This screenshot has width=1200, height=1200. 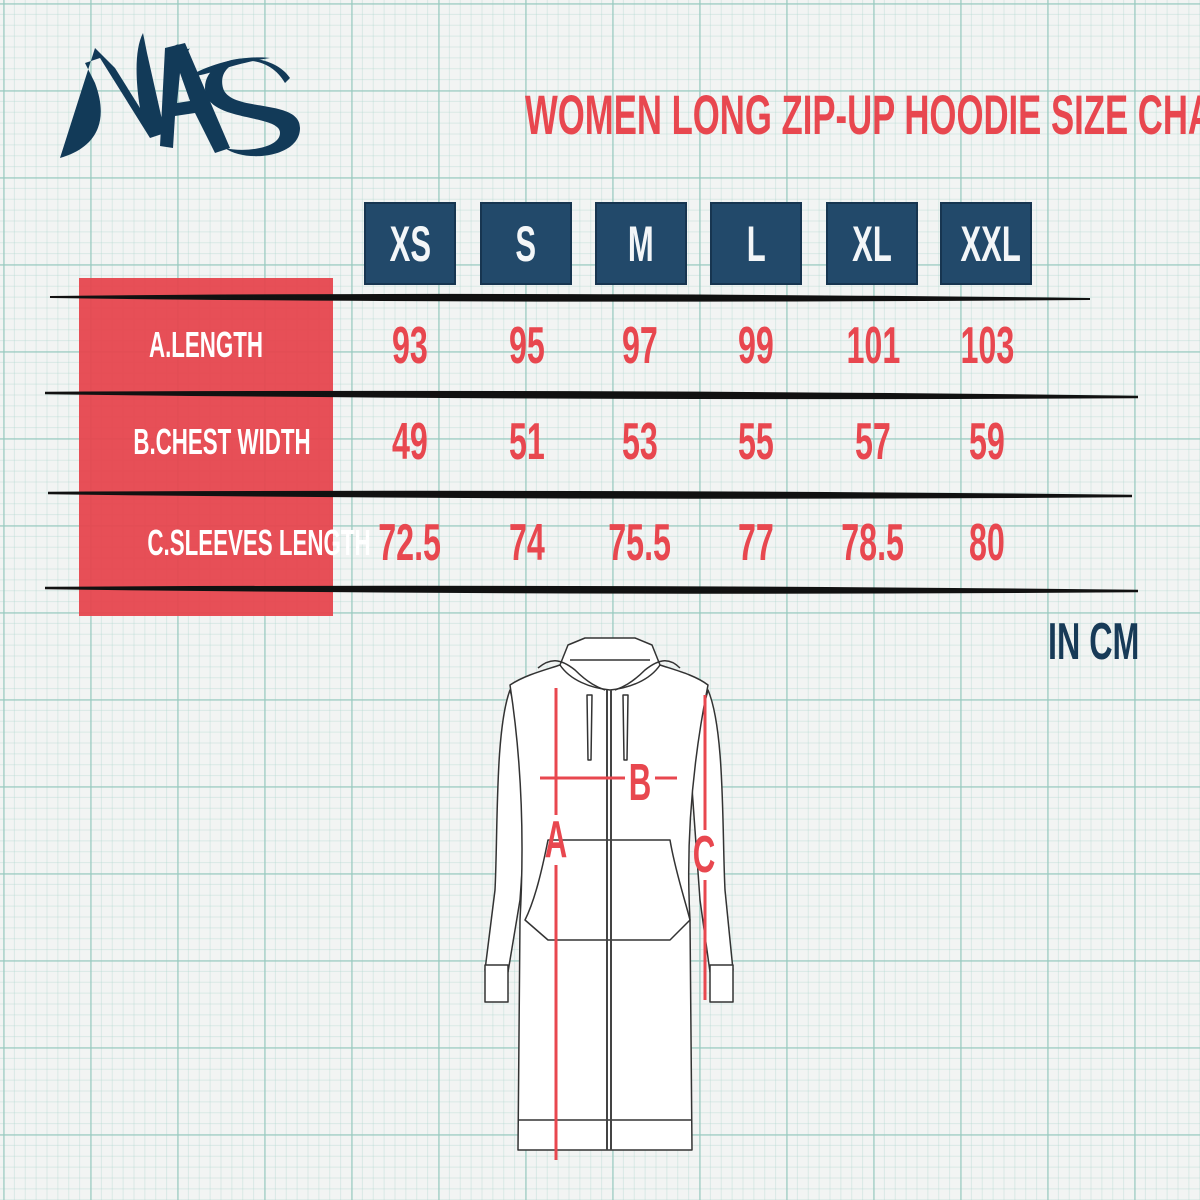 I want to click on cell: 97, so click(x=640, y=346).